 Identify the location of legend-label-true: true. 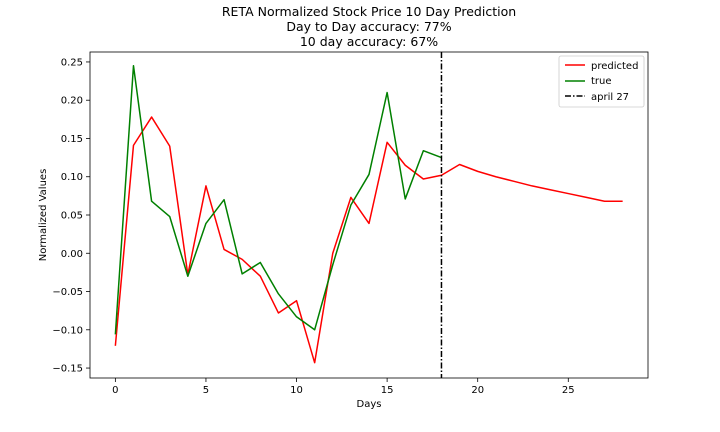
(601, 81).